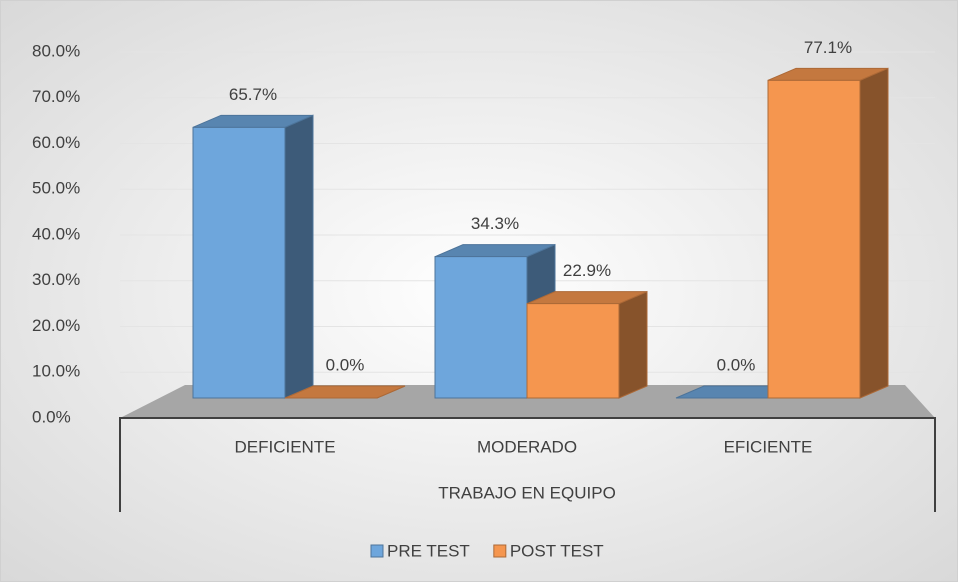 The height and width of the screenshot is (582, 958). I want to click on value-label: 34.3%, so click(495, 223).